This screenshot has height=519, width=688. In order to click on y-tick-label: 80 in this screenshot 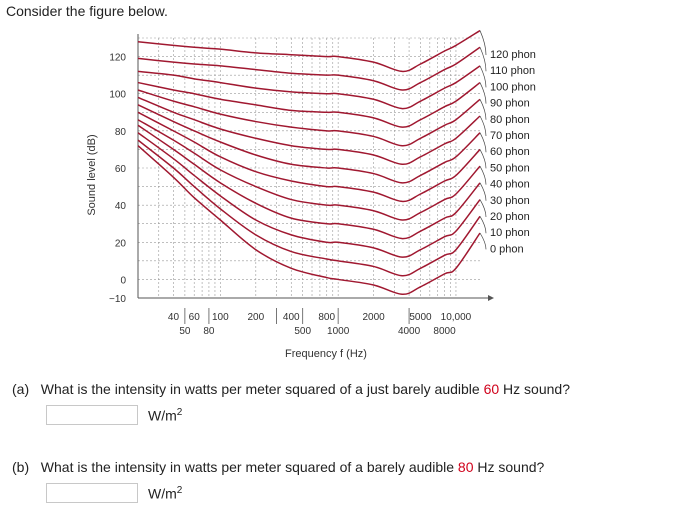, I will do `click(121, 132)`.